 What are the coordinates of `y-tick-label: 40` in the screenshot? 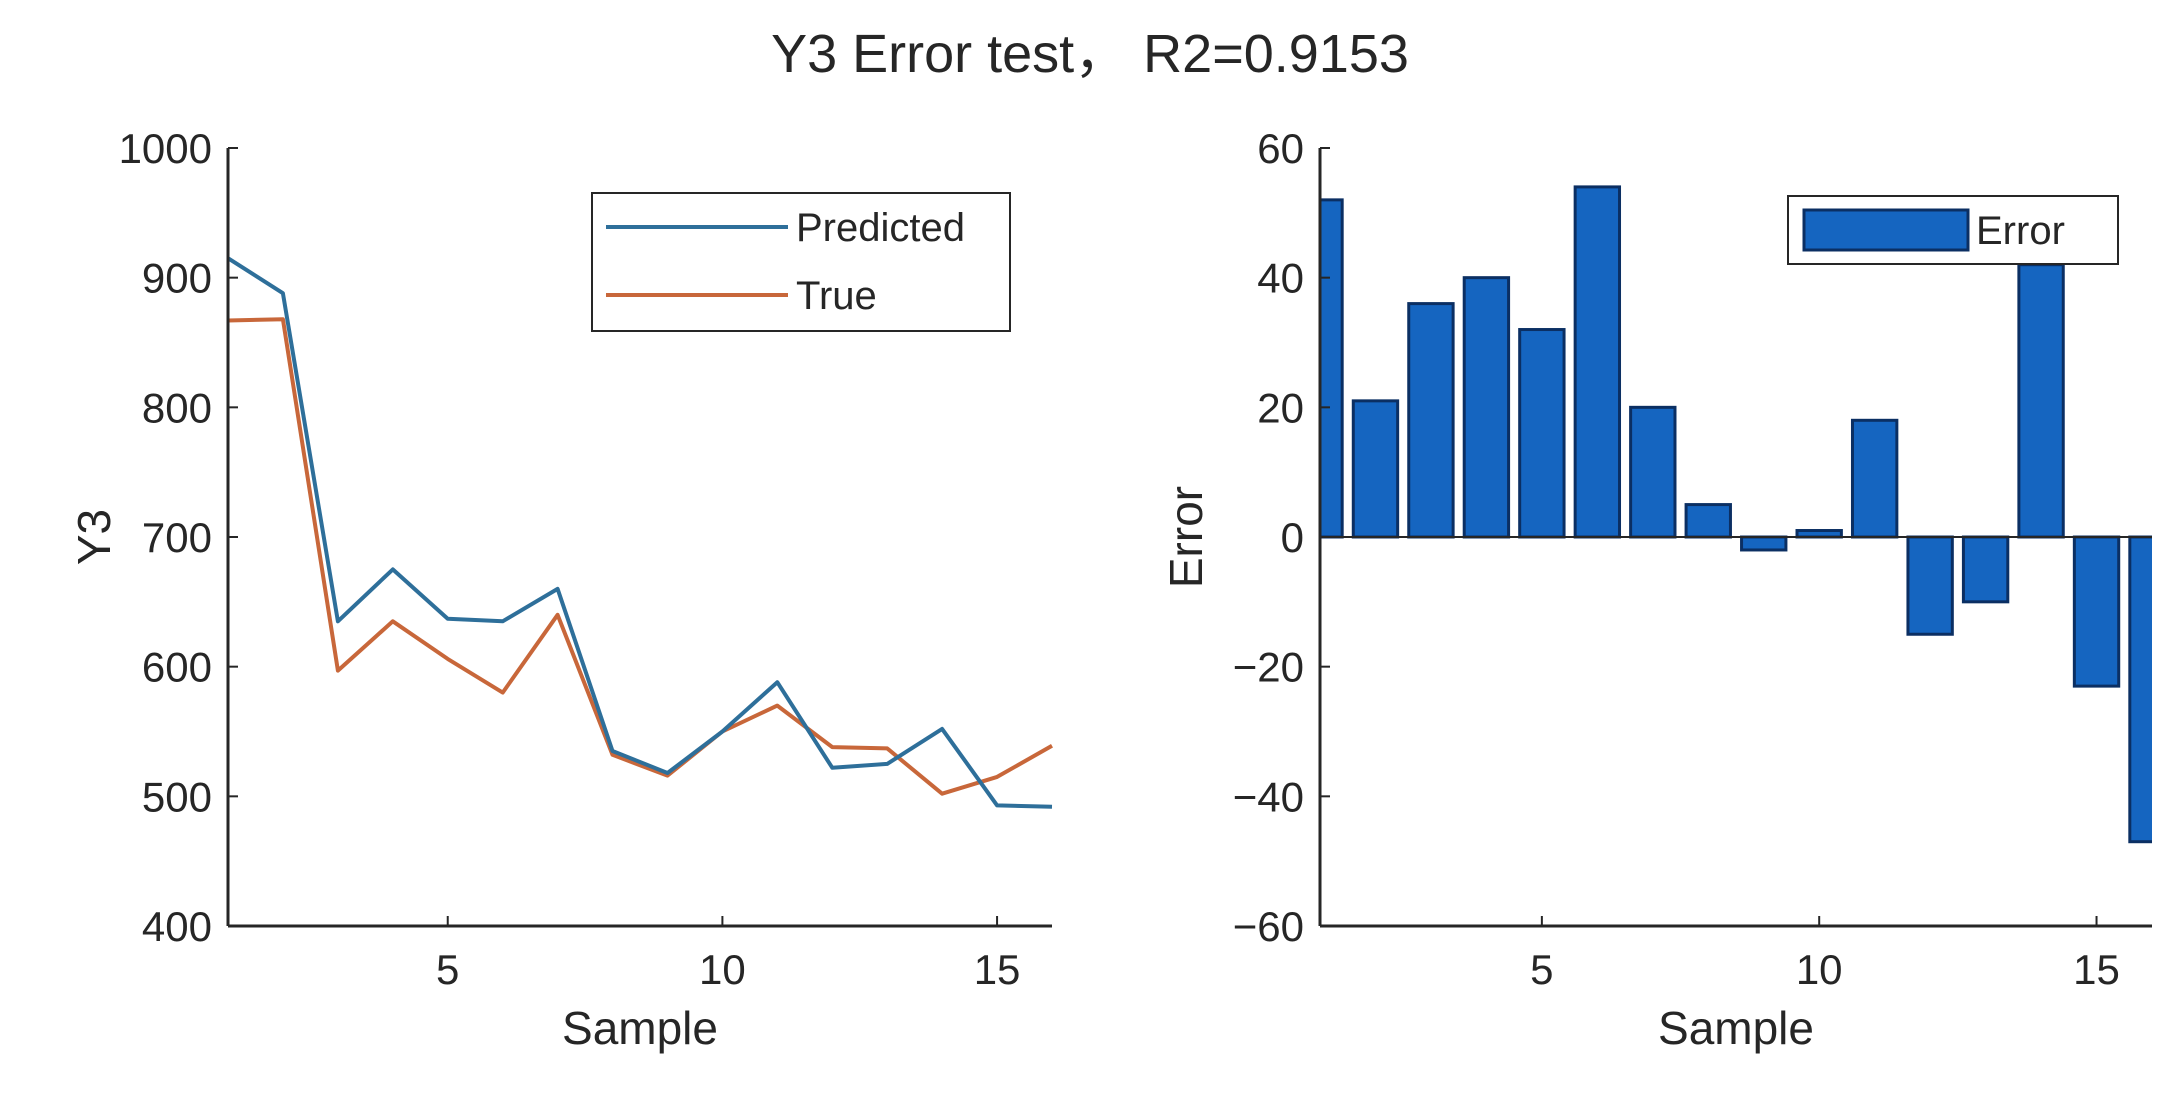 It's located at (1280, 278).